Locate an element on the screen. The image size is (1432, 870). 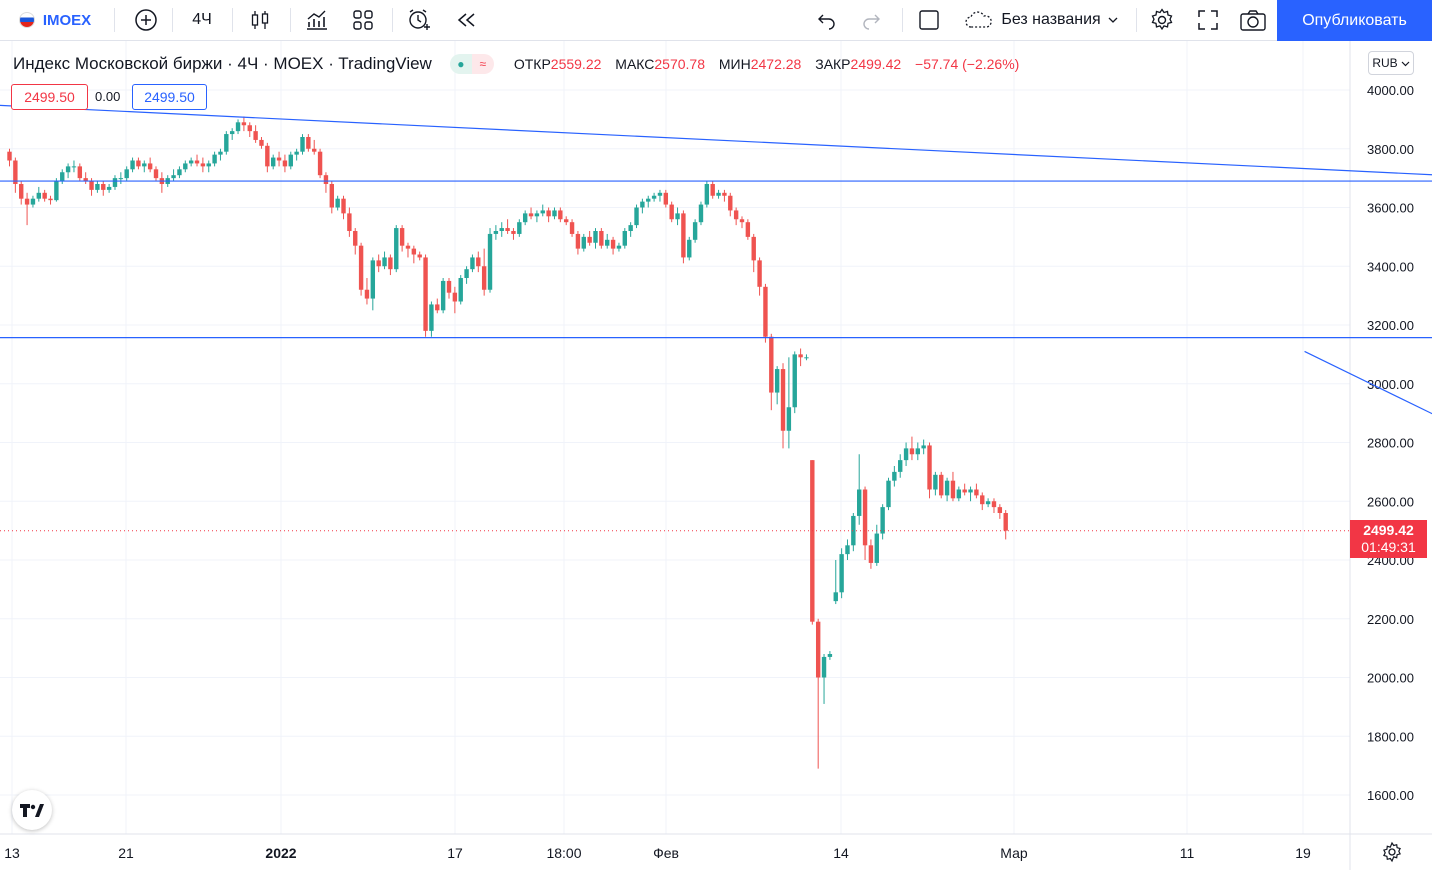
top-toolbar: IMOEX 4Ч Без названия is located at coordinates (716, 20).